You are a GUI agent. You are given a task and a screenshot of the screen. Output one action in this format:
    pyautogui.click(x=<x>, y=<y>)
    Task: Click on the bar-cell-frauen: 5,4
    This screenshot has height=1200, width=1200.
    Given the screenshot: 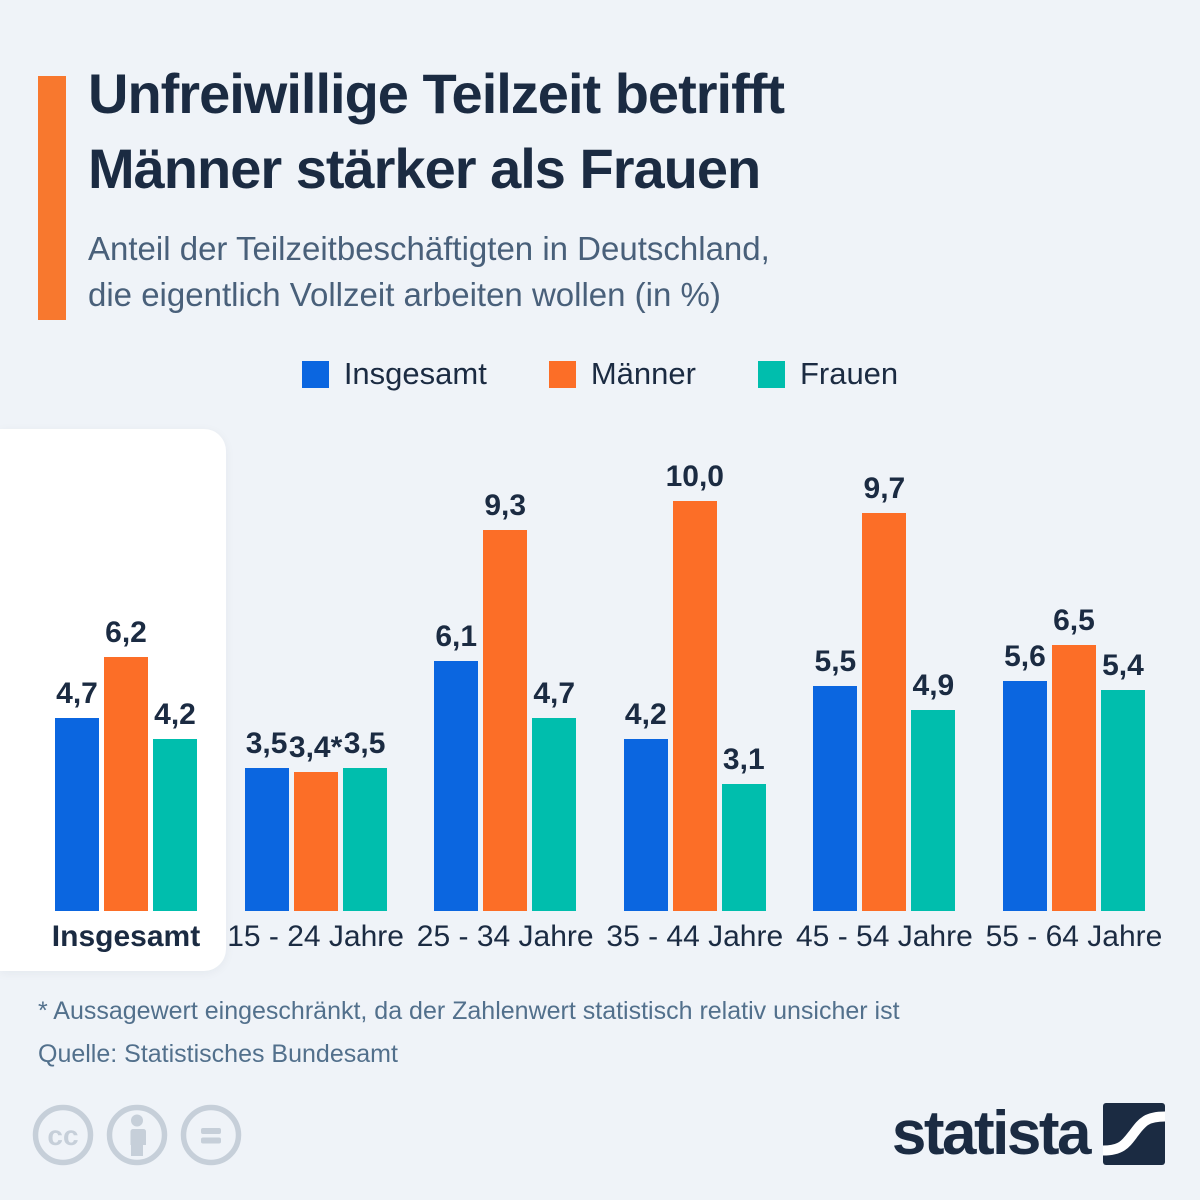 What is the action you would take?
    pyautogui.click(x=1122, y=780)
    